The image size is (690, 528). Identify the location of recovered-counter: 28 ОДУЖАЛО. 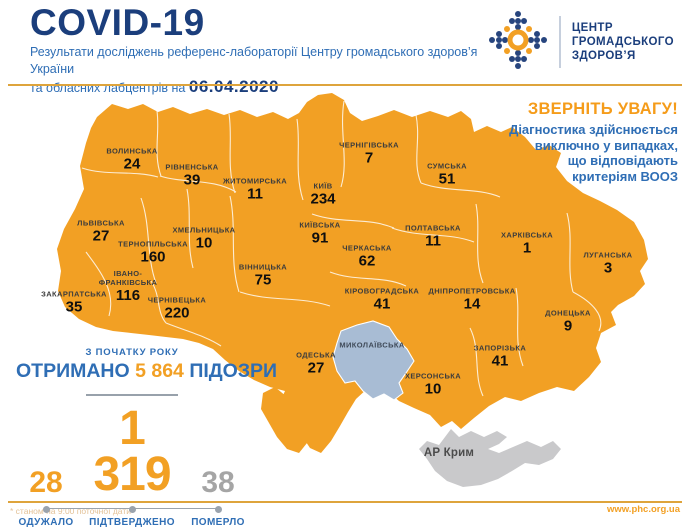
(46, 496).